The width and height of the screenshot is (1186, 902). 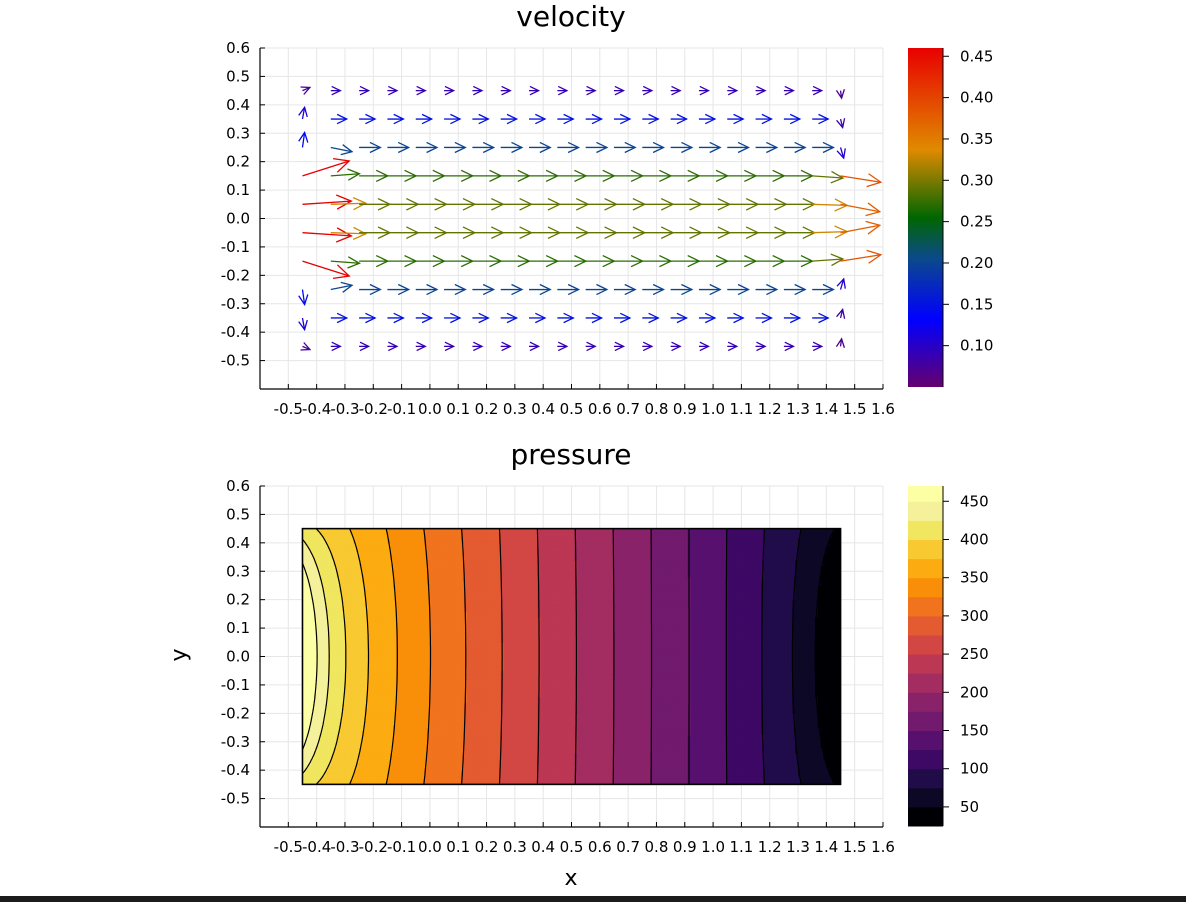 What do you see at coordinates (316, 409) in the screenshot?
I see `velocity-xtick-label: -0.4` at bounding box center [316, 409].